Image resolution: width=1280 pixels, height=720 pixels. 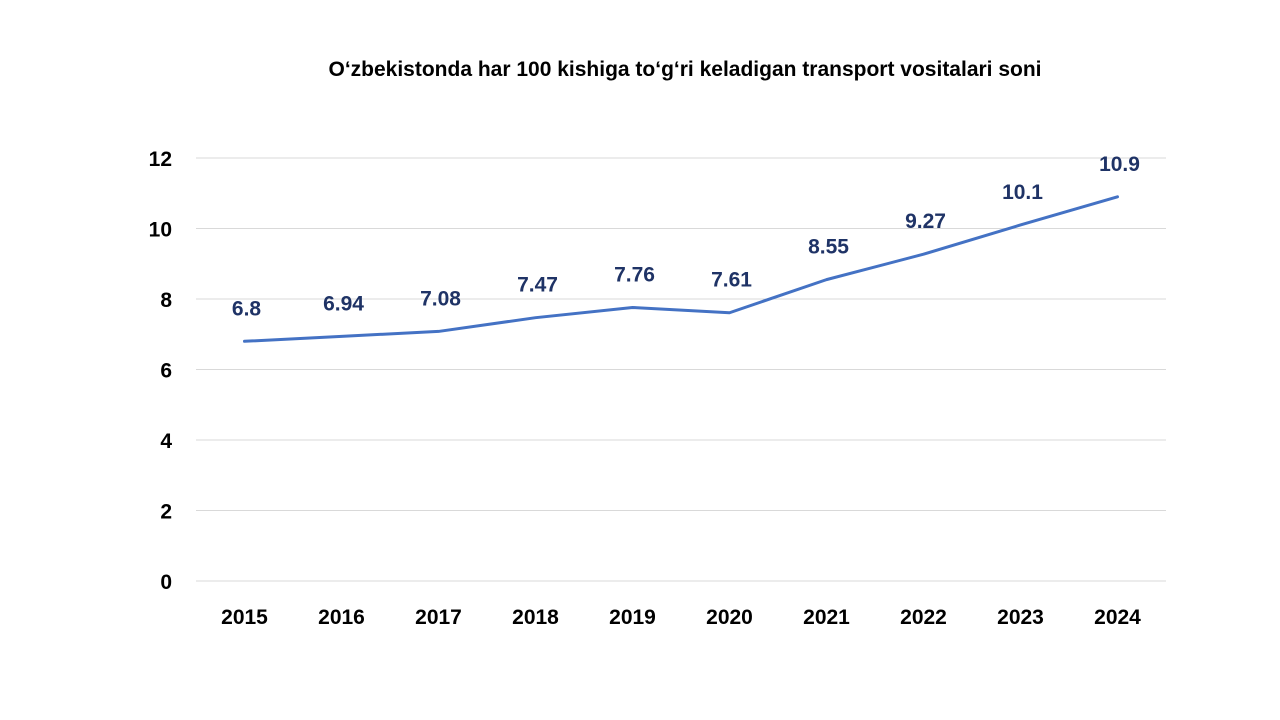 I want to click on y-tick-label: 10, so click(x=160, y=230).